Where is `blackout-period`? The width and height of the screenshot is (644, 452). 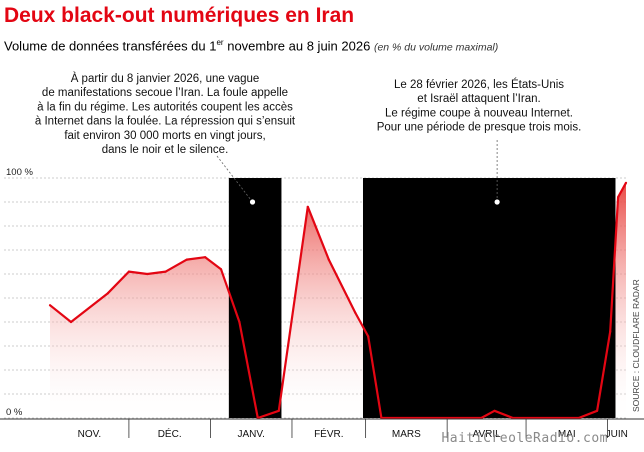
blackout-period is located at coordinates (255, 298).